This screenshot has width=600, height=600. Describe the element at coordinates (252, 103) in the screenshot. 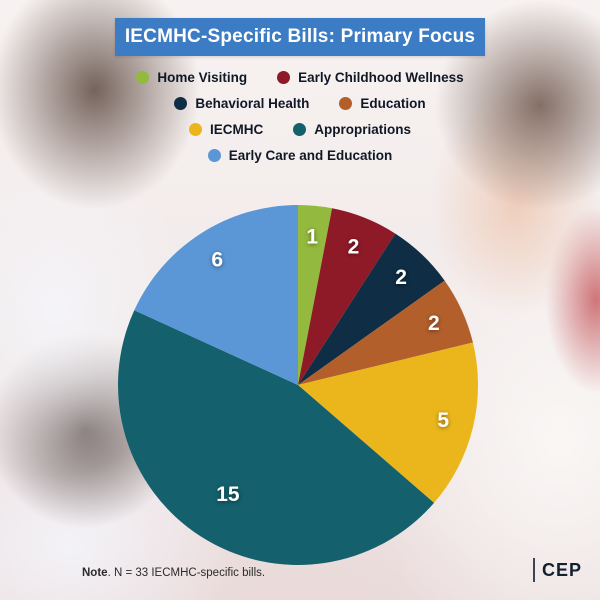

I see `legend-item-label: Behavioral Health` at that location.